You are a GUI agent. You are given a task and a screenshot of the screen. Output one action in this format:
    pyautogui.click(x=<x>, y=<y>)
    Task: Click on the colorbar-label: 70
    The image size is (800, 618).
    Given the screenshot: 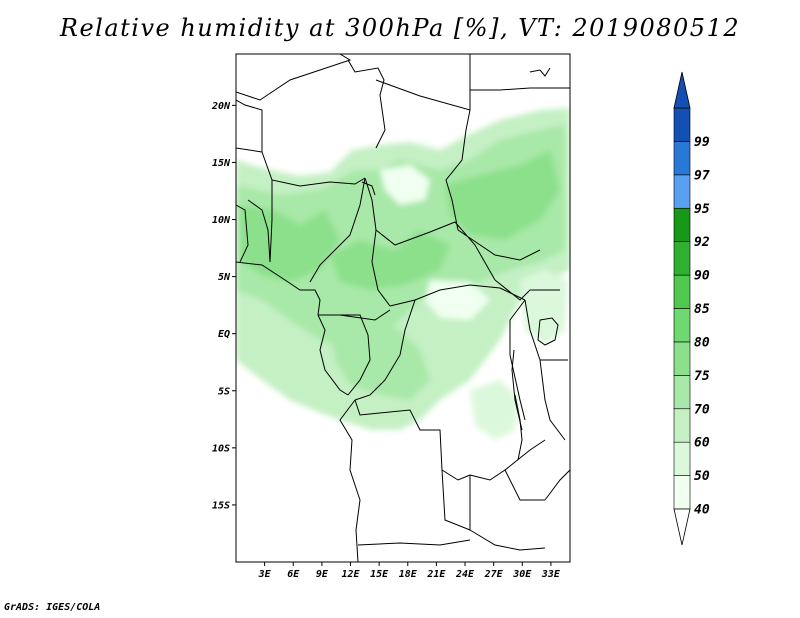 What is the action you would take?
    pyautogui.click(x=702, y=409)
    